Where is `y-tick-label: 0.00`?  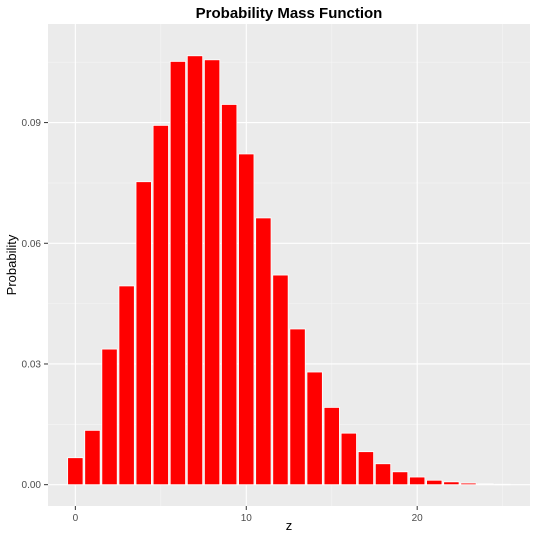 y-tick-label: 0.00 is located at coordinates (32, 485).